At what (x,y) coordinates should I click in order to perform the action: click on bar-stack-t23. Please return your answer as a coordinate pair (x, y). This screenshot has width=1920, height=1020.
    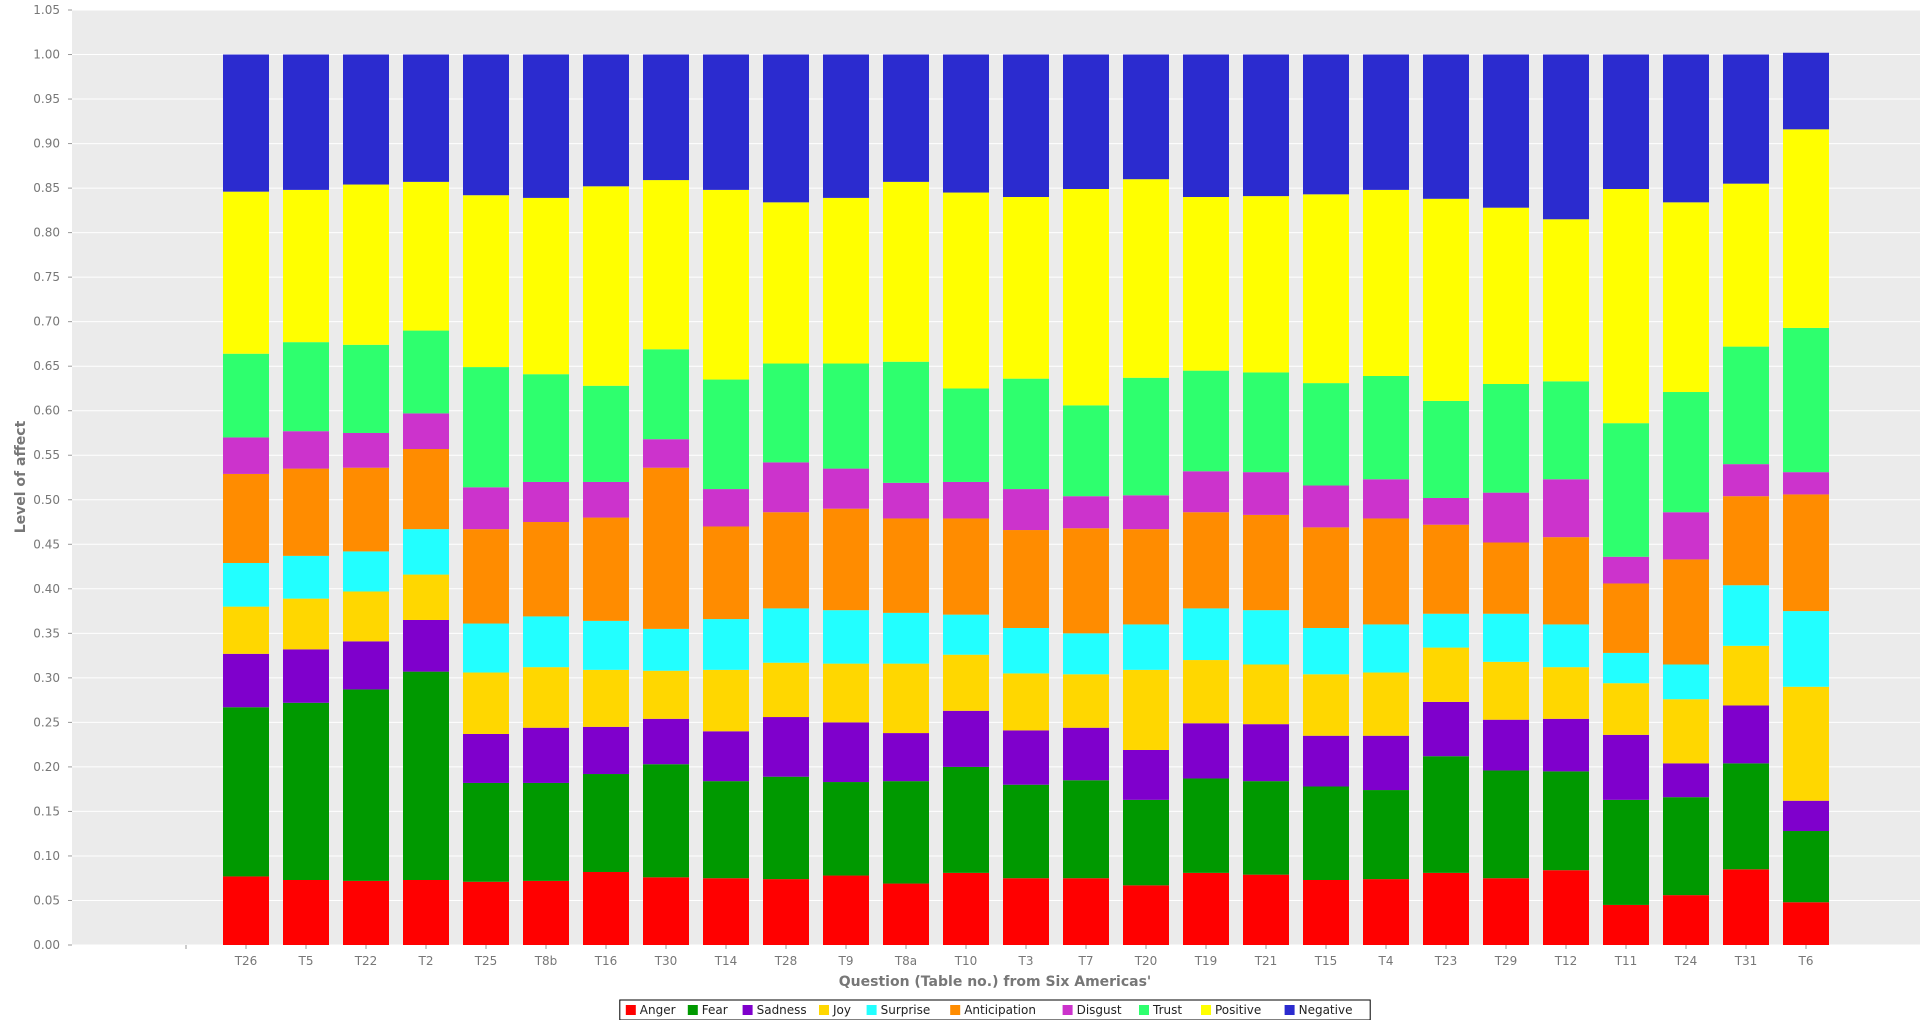
    Looking at the image, I should click on (1446, 499).